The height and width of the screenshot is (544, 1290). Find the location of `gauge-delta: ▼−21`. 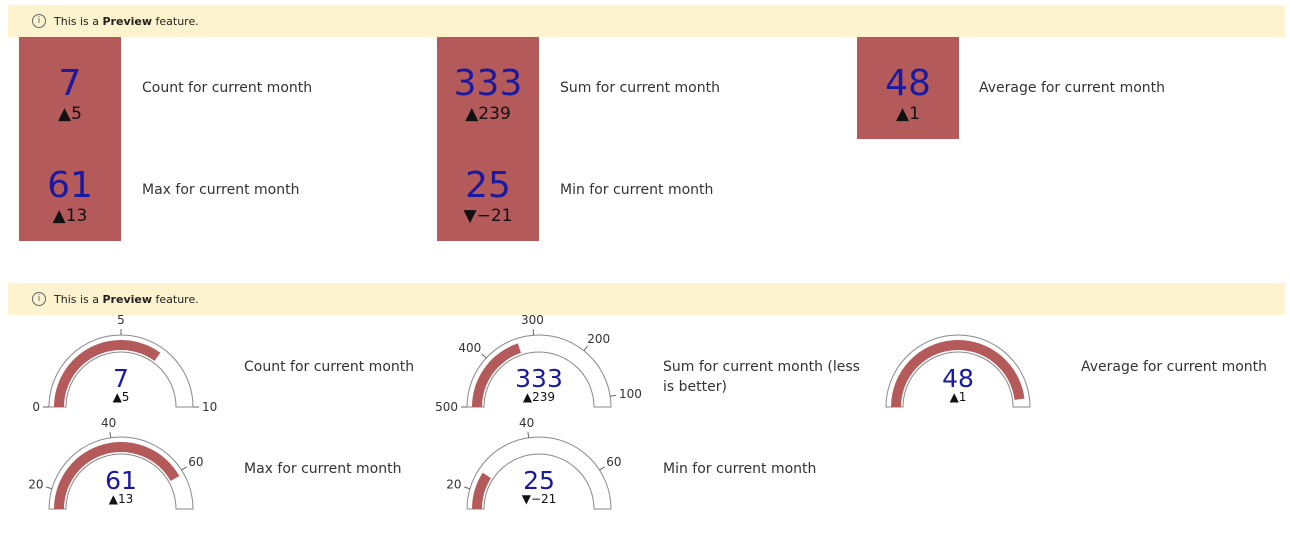

gauge-delta: ▼−21 is located at coordinates (539, 499).